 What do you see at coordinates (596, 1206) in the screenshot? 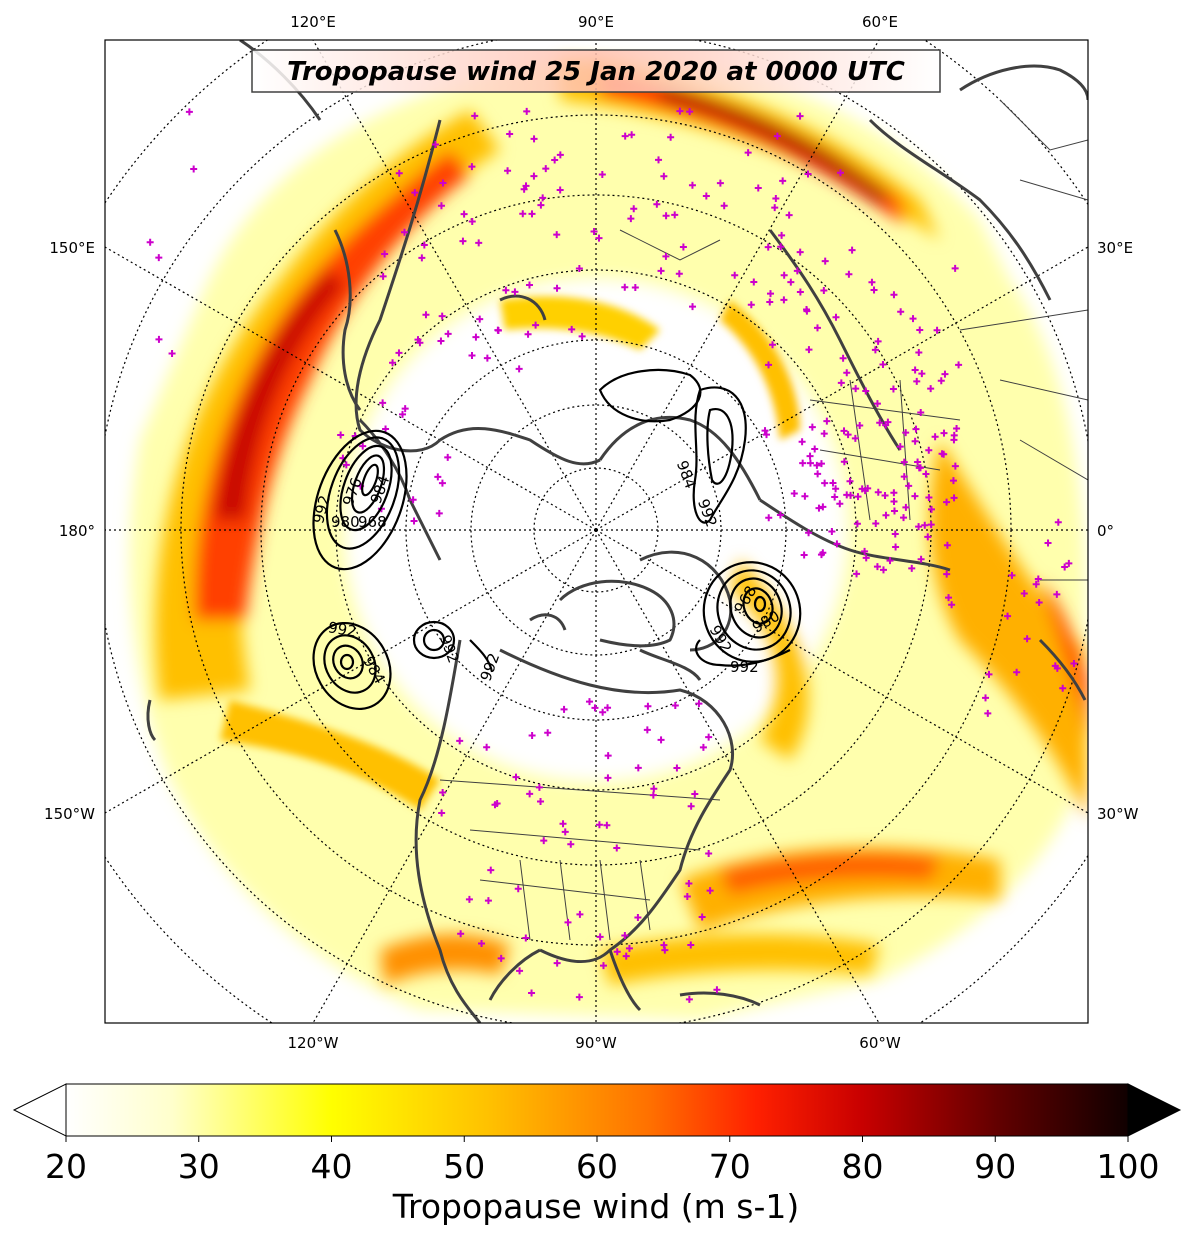
I see `colorbar-label: Tropopause wind (m s-1)` at bounding box center [596, 1206].